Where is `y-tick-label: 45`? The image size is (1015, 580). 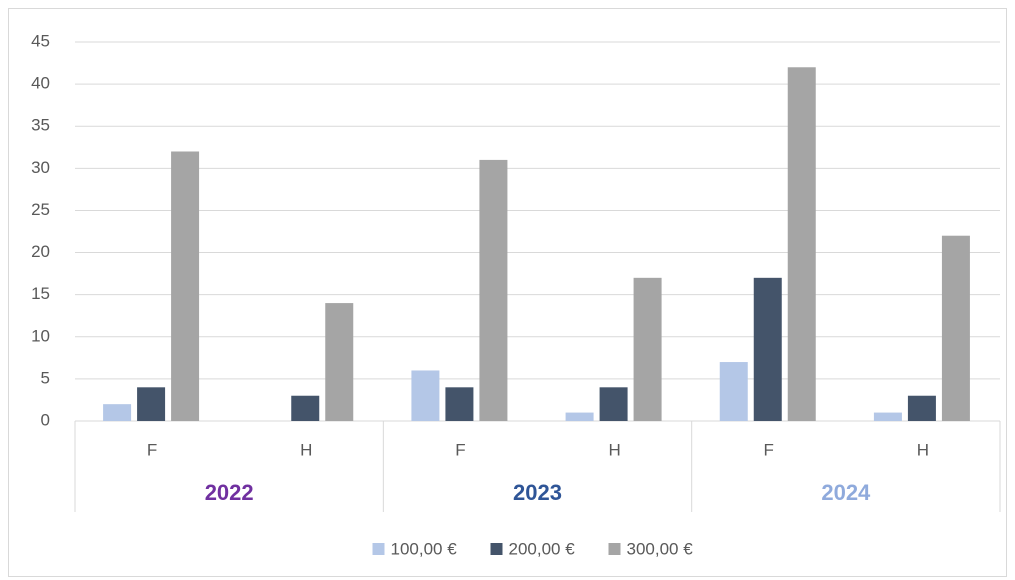
y-tick-label: 45 is located at coordinates (40, 40).